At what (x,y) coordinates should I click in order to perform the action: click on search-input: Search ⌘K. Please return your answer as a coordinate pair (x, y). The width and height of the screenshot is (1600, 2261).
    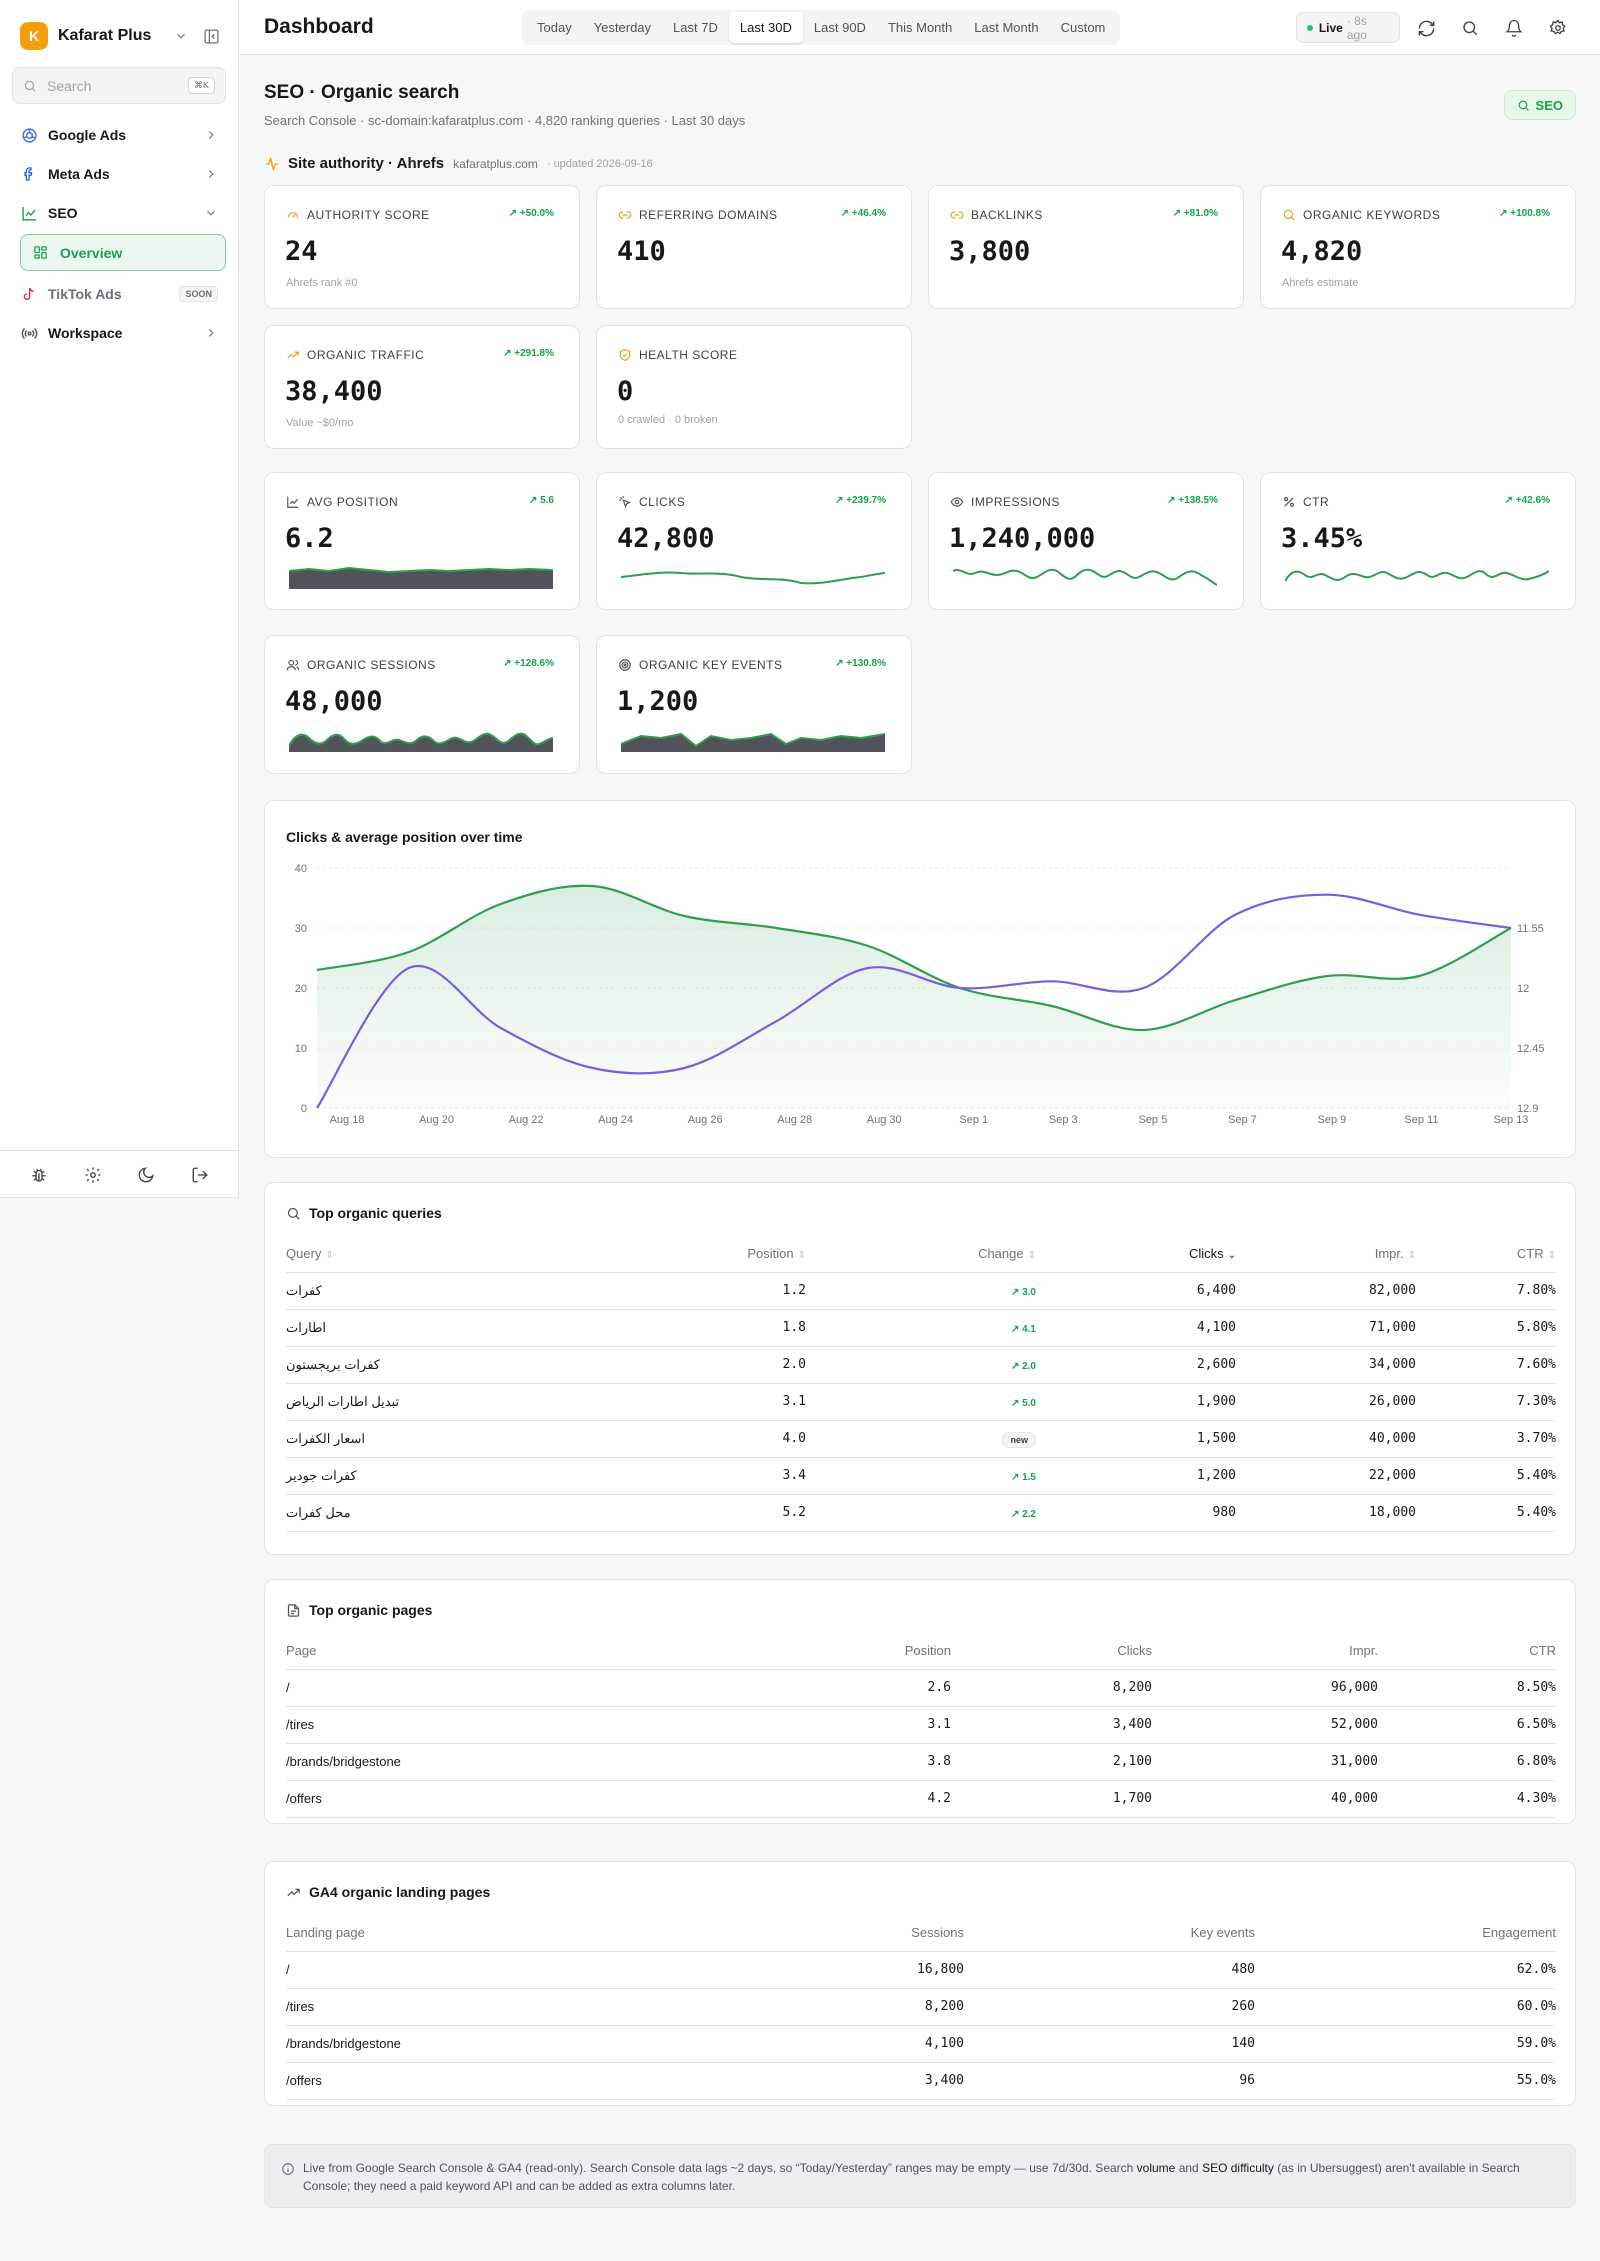
    Looking at the image, I should click on (119, 85).